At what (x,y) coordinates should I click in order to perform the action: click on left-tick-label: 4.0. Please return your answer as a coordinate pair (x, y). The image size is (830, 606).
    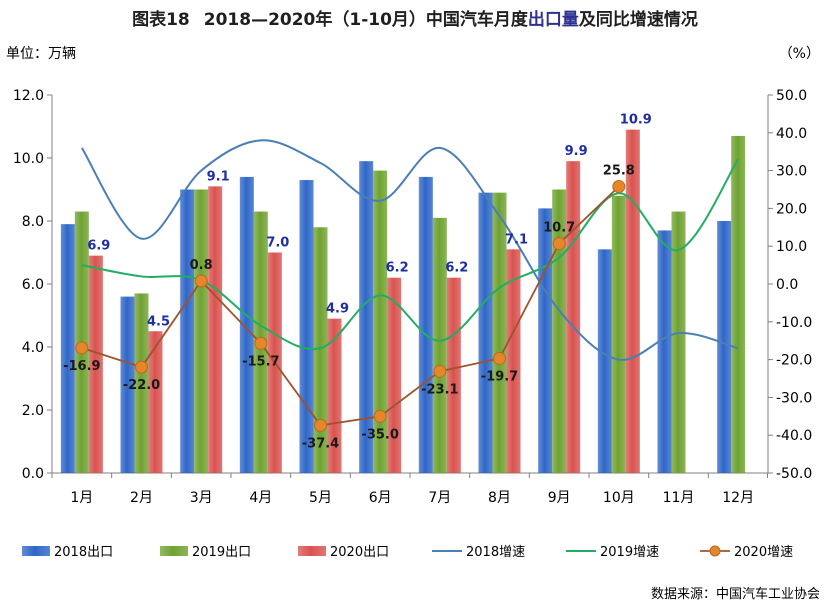
    Looking at the image, I should click on (33, 348).